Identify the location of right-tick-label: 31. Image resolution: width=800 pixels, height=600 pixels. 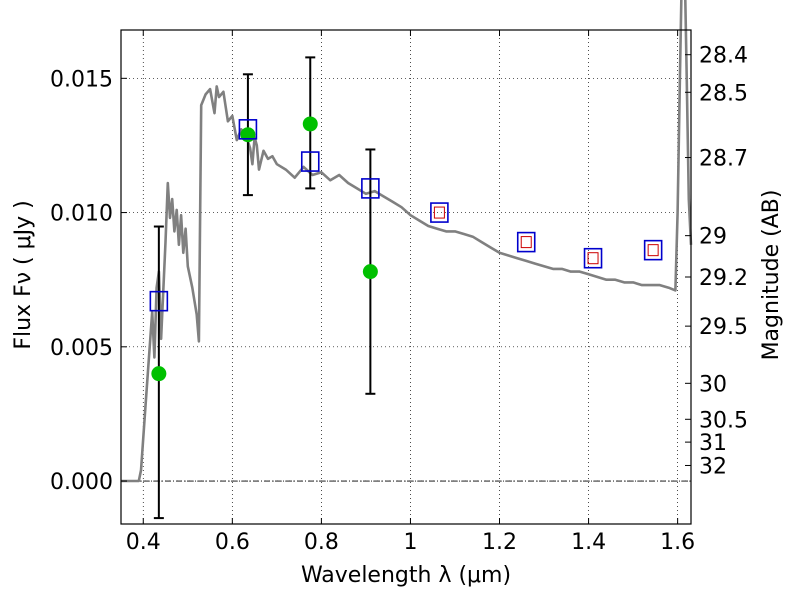
(713, 443).